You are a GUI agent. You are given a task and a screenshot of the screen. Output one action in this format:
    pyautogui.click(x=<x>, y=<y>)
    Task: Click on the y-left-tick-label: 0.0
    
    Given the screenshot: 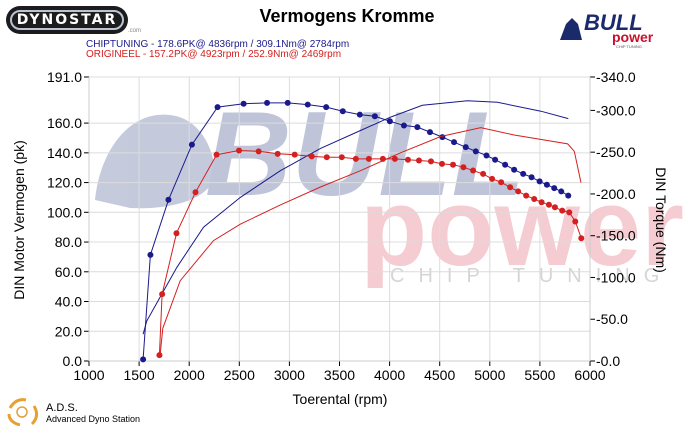 What is the action you would take?
    pyautogui.click(x=73, y=361)
    